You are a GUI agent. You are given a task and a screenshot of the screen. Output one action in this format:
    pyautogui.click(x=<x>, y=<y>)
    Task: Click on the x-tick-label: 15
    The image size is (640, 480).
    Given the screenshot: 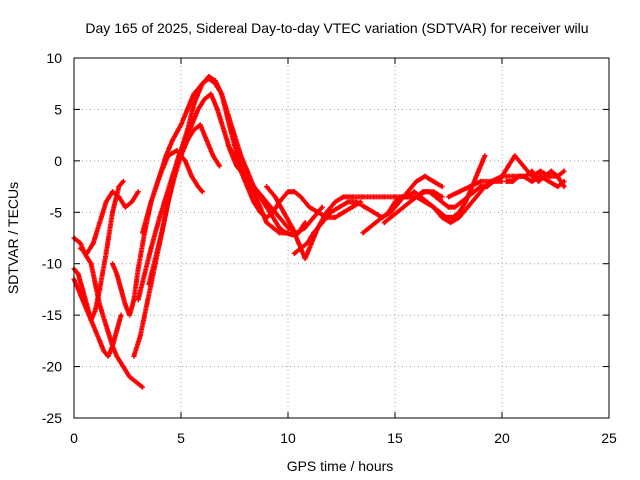 What is the action you would take?
    pyautogui.click(x=395, y=438)
    